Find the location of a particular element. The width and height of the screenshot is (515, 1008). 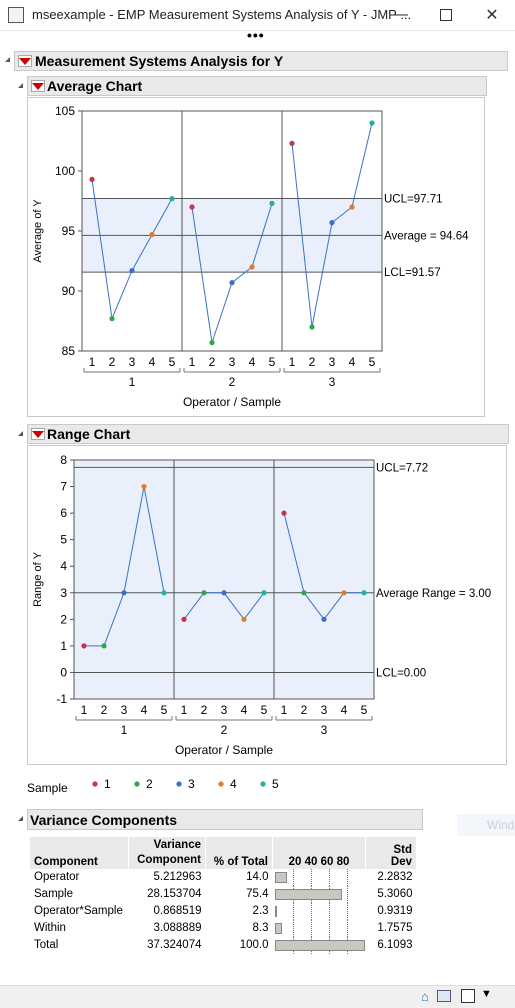

std-dev-value: 2.2832 is located at coordinates (395, 877).